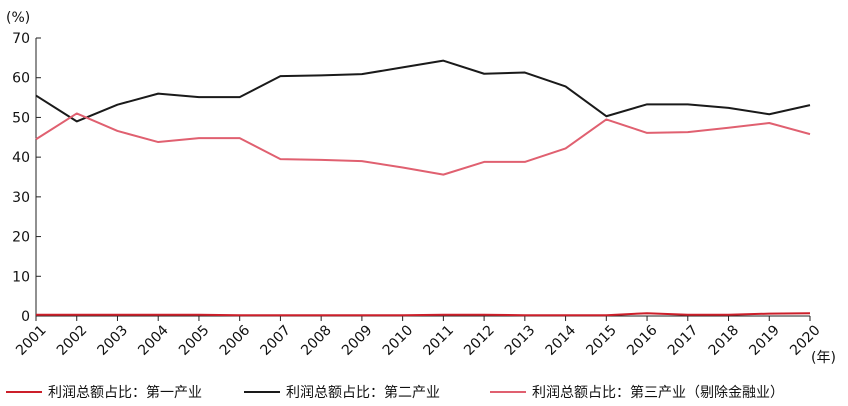  I want to click on y-tick-label: 40, so click(21, 158).